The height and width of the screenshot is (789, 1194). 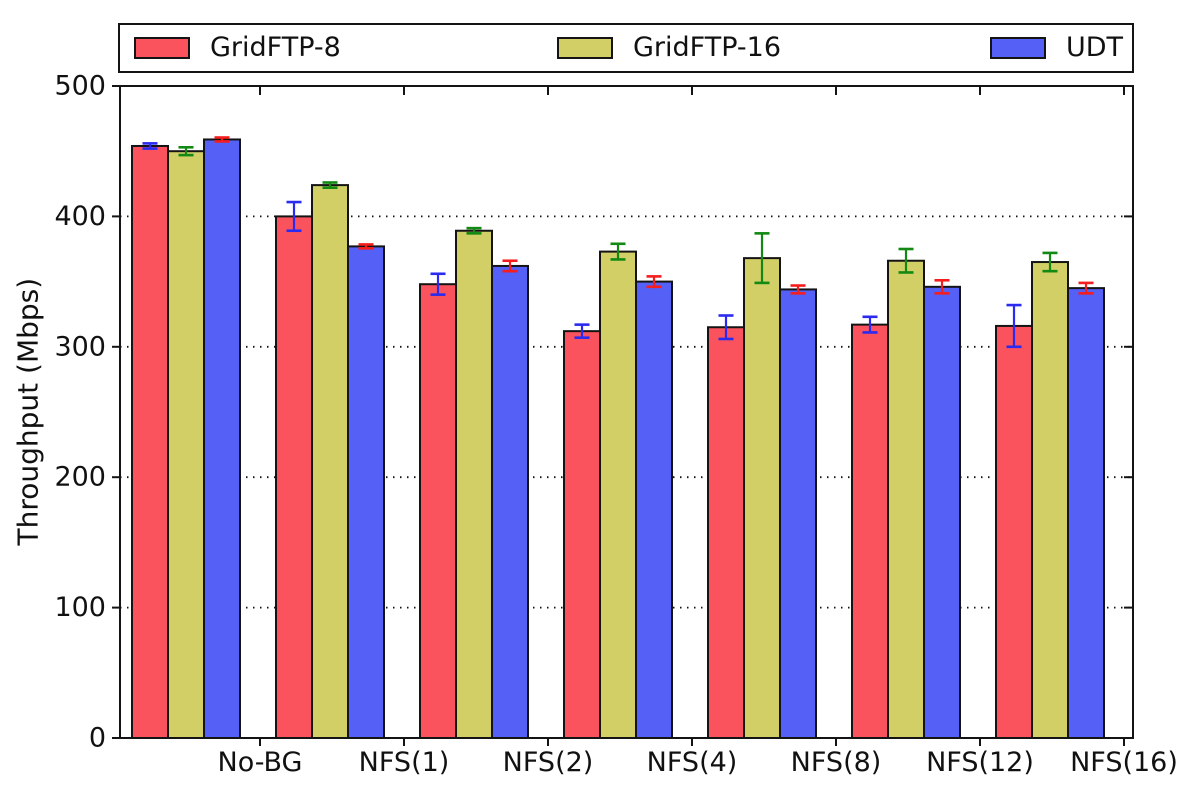 I want to click on y-tick-label: 500, so click(x=80, y=86).